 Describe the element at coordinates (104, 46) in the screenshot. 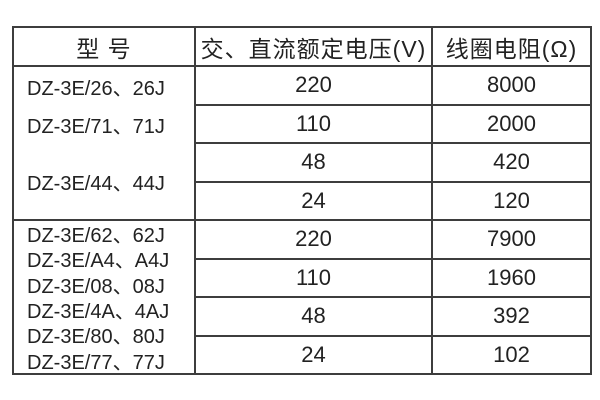

I see `header-model: 型 号` at that location.